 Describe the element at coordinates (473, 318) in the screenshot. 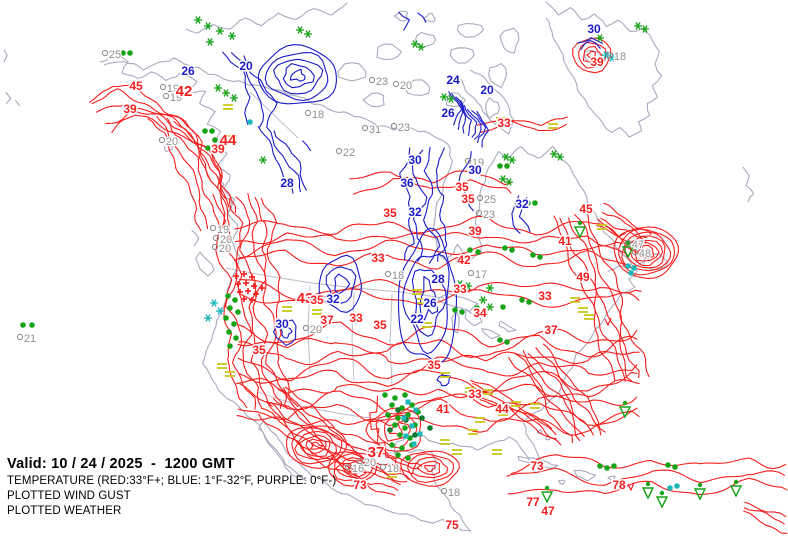

I see `lake-island-coastline-path` at that location.